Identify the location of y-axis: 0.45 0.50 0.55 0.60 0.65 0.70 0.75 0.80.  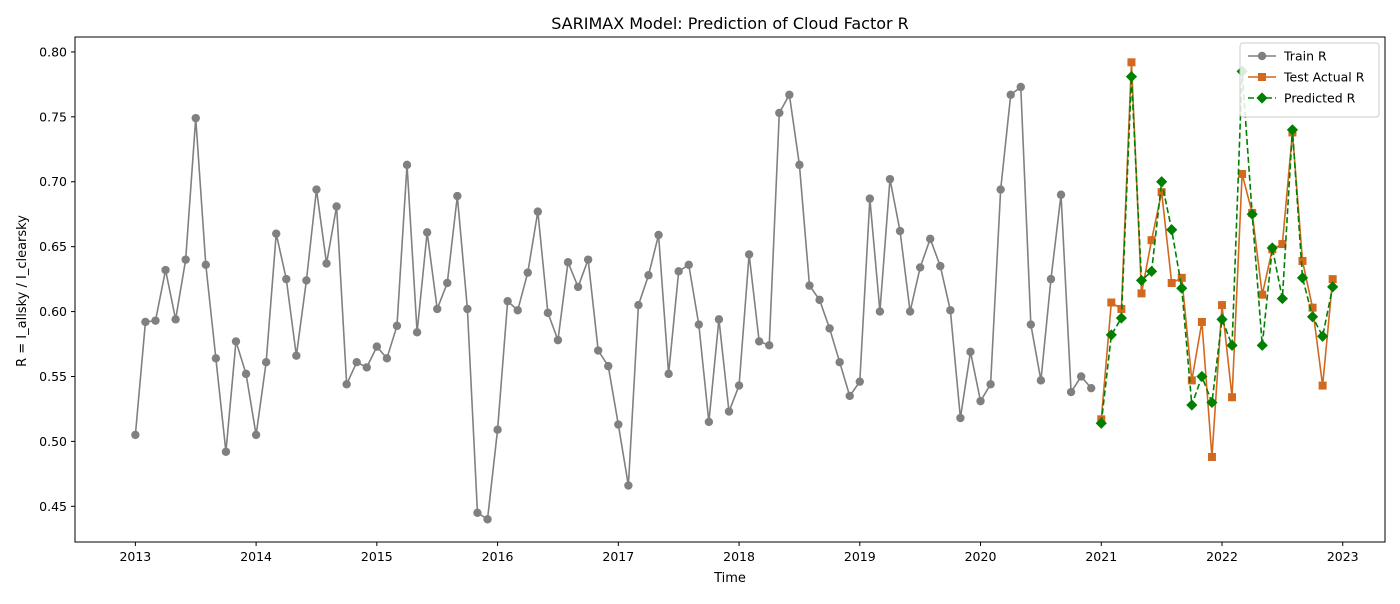
(57, 279).